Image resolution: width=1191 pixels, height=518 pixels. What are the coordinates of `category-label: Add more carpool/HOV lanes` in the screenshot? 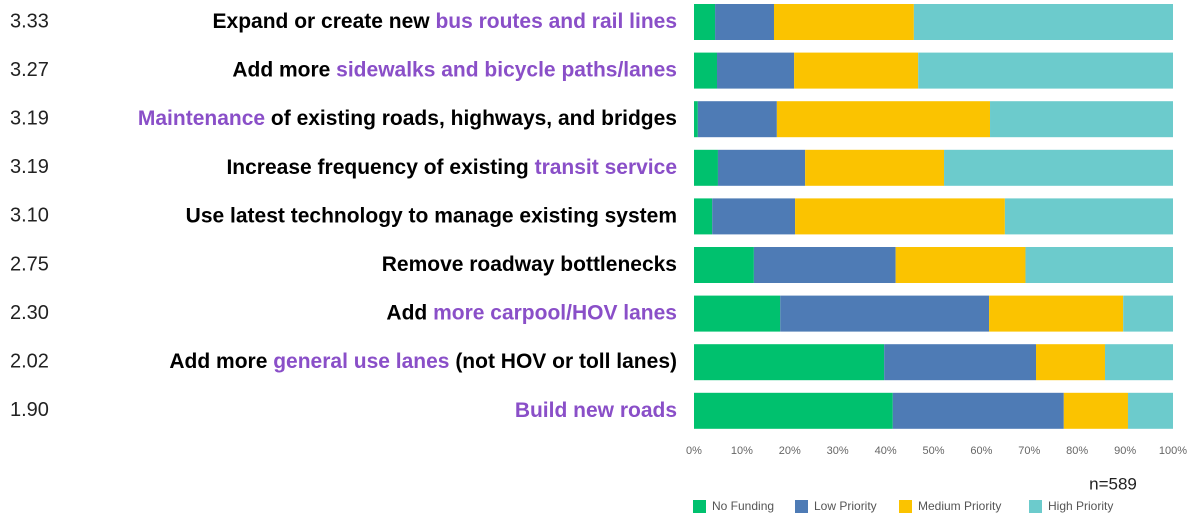 It's located at (531, 312).